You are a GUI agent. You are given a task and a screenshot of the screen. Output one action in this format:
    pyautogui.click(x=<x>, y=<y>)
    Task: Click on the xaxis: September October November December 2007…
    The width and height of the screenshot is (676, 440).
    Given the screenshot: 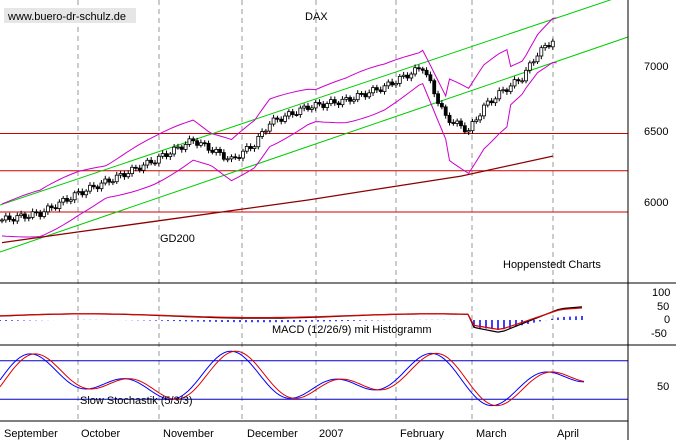 What is the action you would take?
    pyautogui.click(x=291, y=434)
    